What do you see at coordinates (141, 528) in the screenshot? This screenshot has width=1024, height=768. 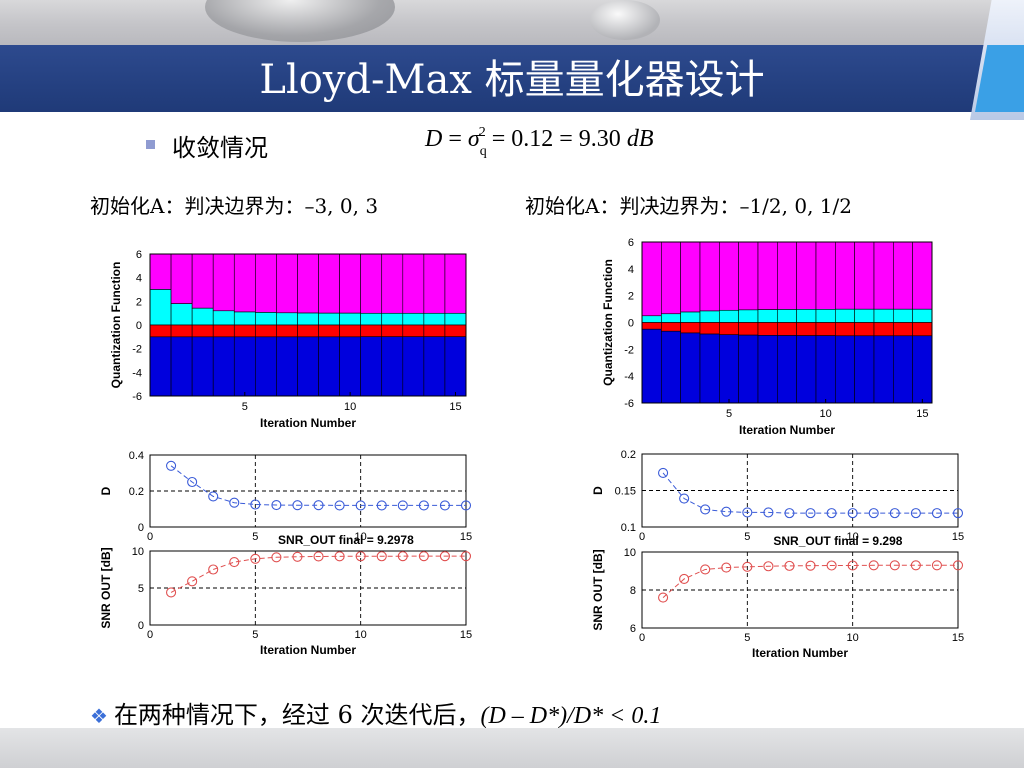 I see `left-d-ytick-label: 0` at bounding box center [141, 528].